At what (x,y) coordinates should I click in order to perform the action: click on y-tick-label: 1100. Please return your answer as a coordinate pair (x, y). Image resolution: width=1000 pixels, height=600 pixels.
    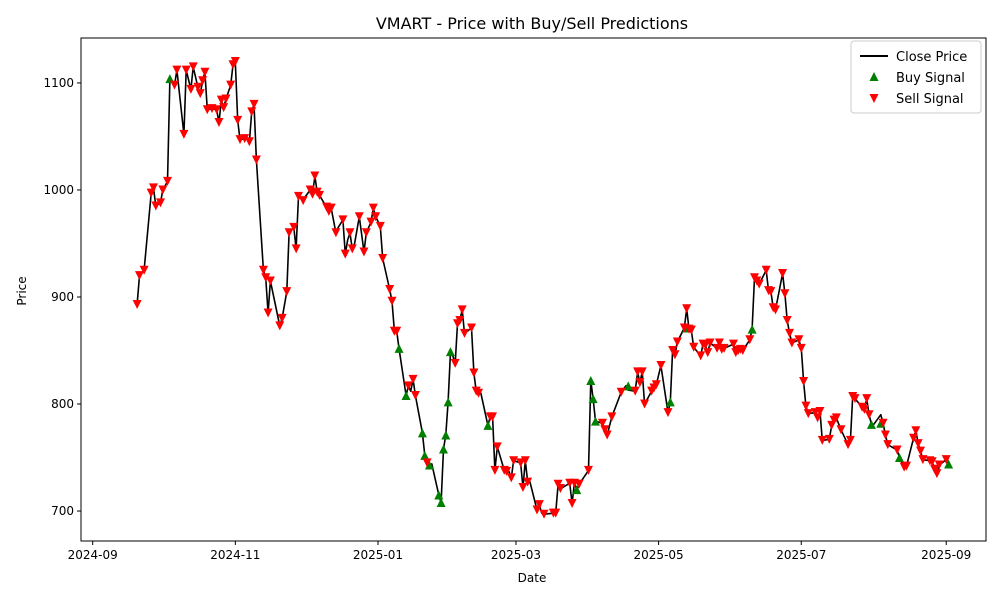
    Looking at the image, I should click on (58, 83).